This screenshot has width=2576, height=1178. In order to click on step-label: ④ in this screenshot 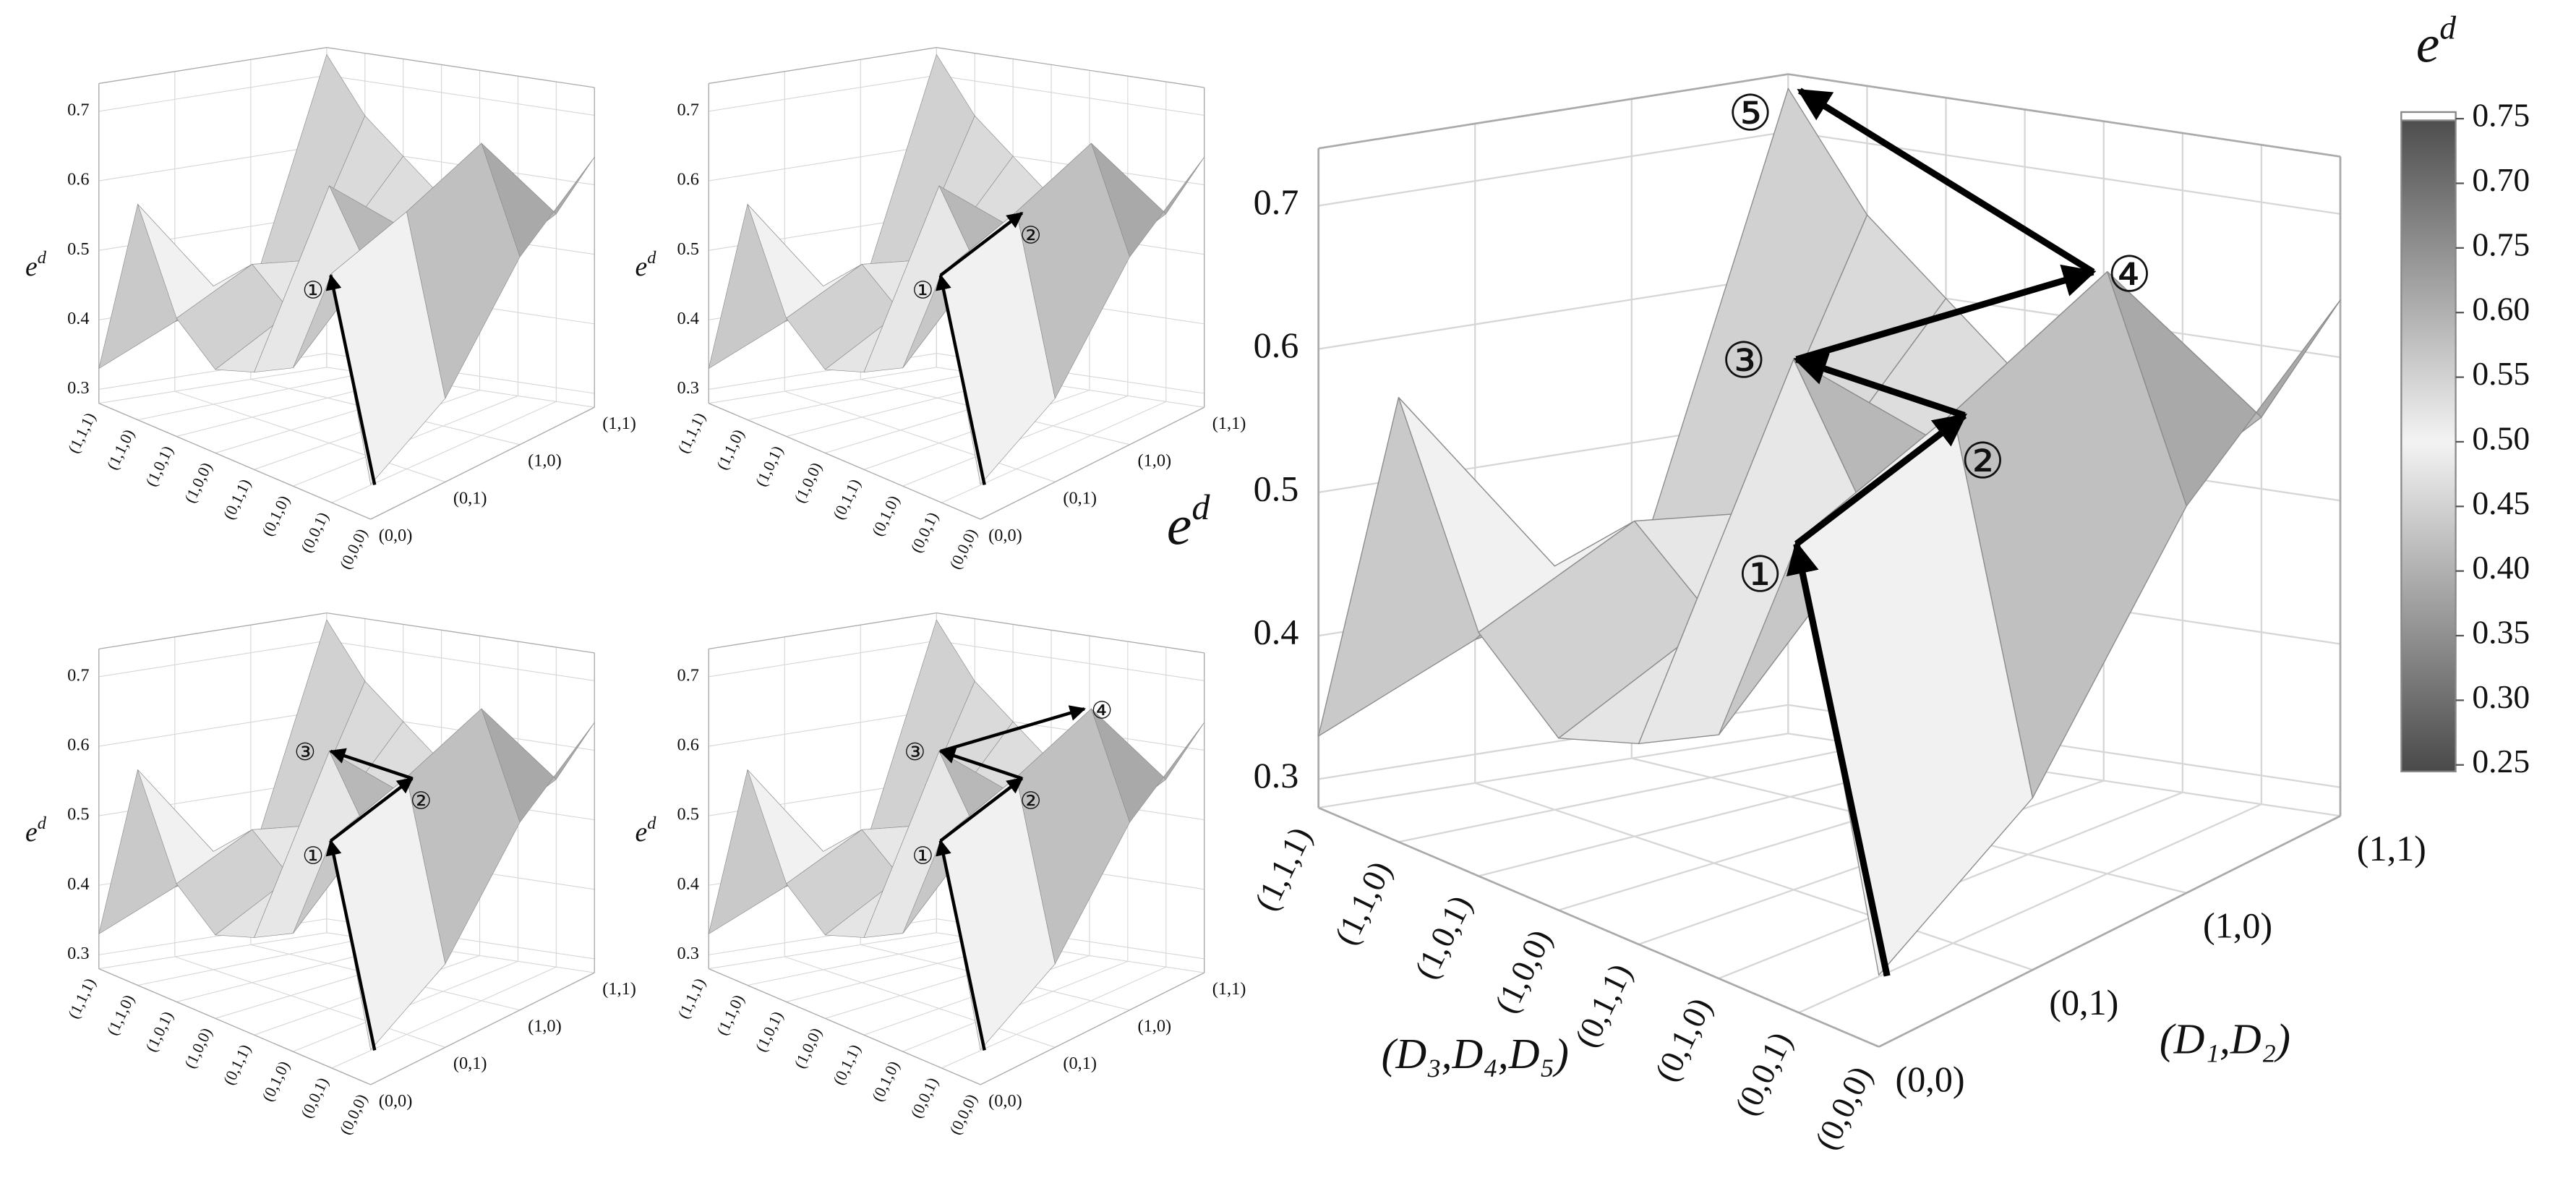, I will do `click(1102, 710)`.